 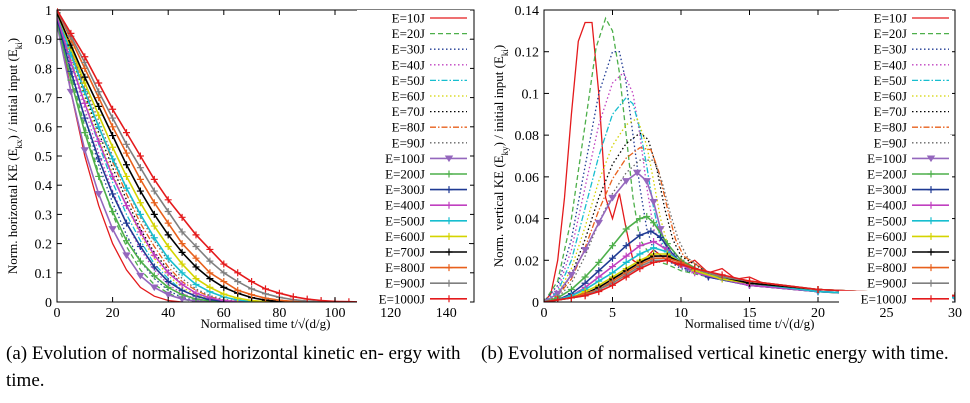 I want to click on x-tick-label: 15, so click(x=750, y=313).